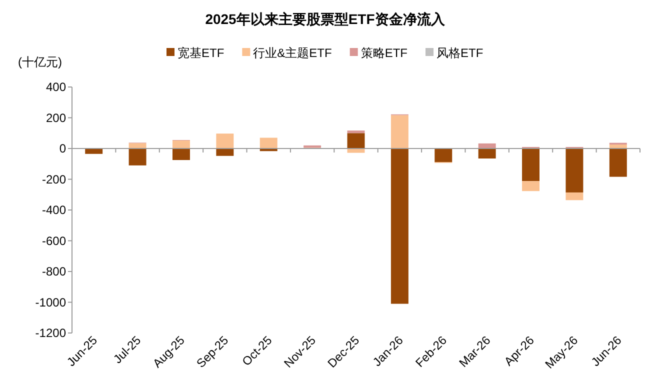  I want to click on y-tick-label: -400, so click(54, 210).